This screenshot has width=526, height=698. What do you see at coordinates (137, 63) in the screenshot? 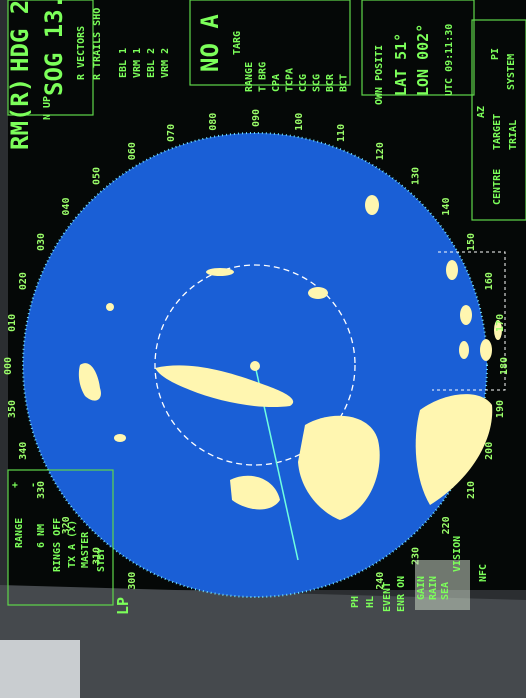
I see `vrm: VRM 1` at bounding box center [137, 63].